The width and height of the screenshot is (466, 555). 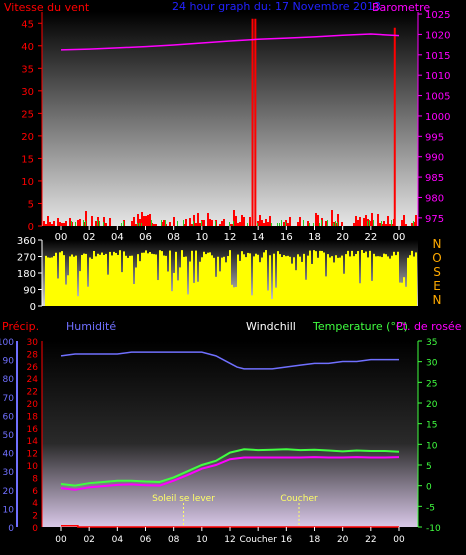 I want to click on barometer-axis: 975 980 985 990 995 1000 1005 1010 1015 1020 1025, so click(x=433, y=118).